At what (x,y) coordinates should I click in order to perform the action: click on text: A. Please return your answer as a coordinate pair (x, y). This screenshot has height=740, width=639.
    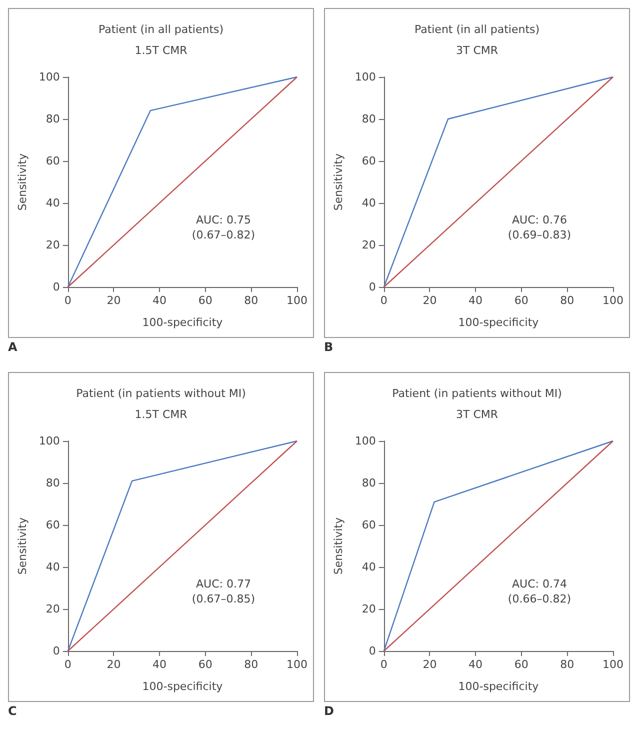
    Looking at the image, I should click on (13, 347).